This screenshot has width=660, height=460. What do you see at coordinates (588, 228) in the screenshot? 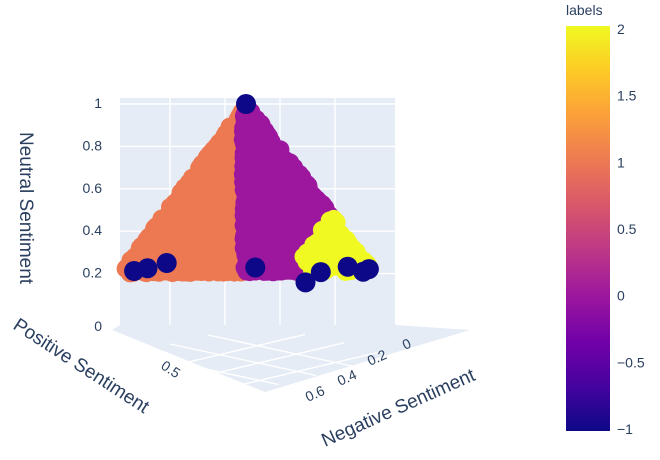
I see `colorbar` at bounding box center [588, 228].